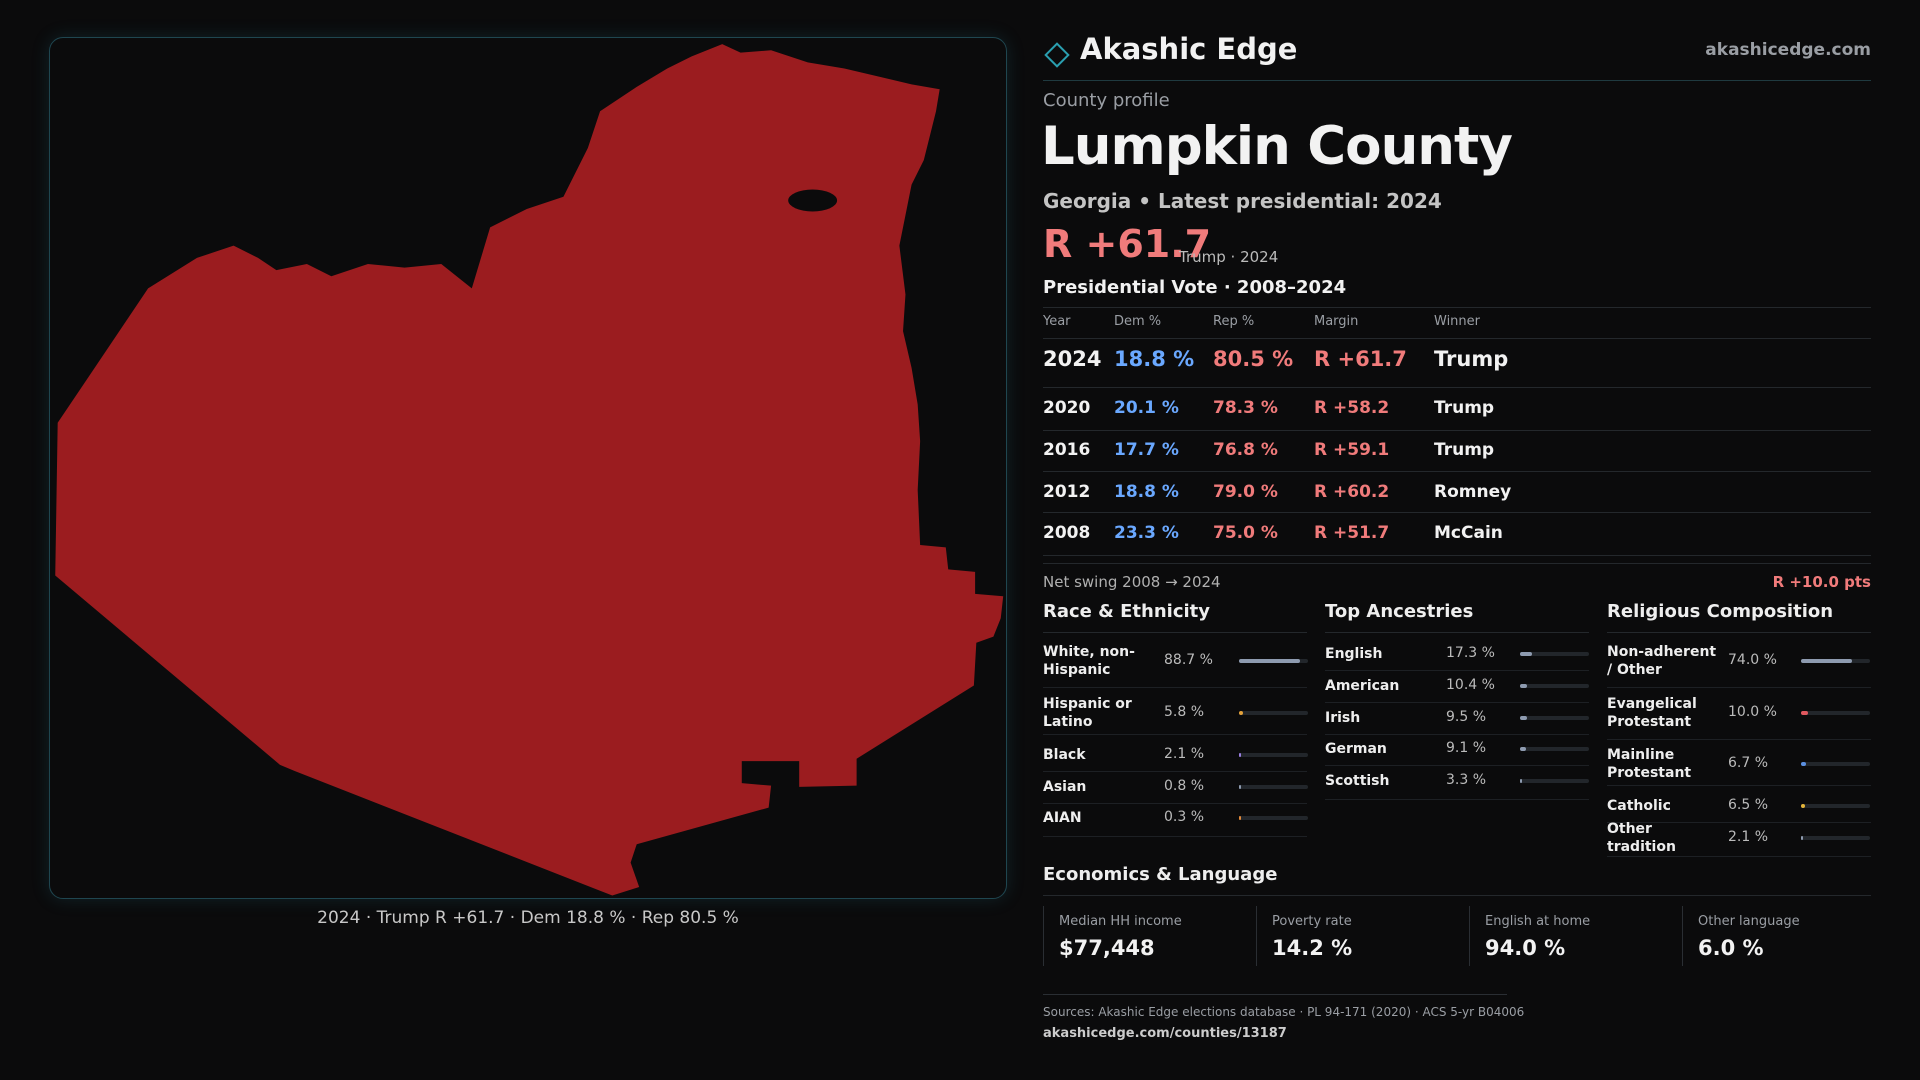  I want to click on row-value: 17.3 %, so click(1470, 653).